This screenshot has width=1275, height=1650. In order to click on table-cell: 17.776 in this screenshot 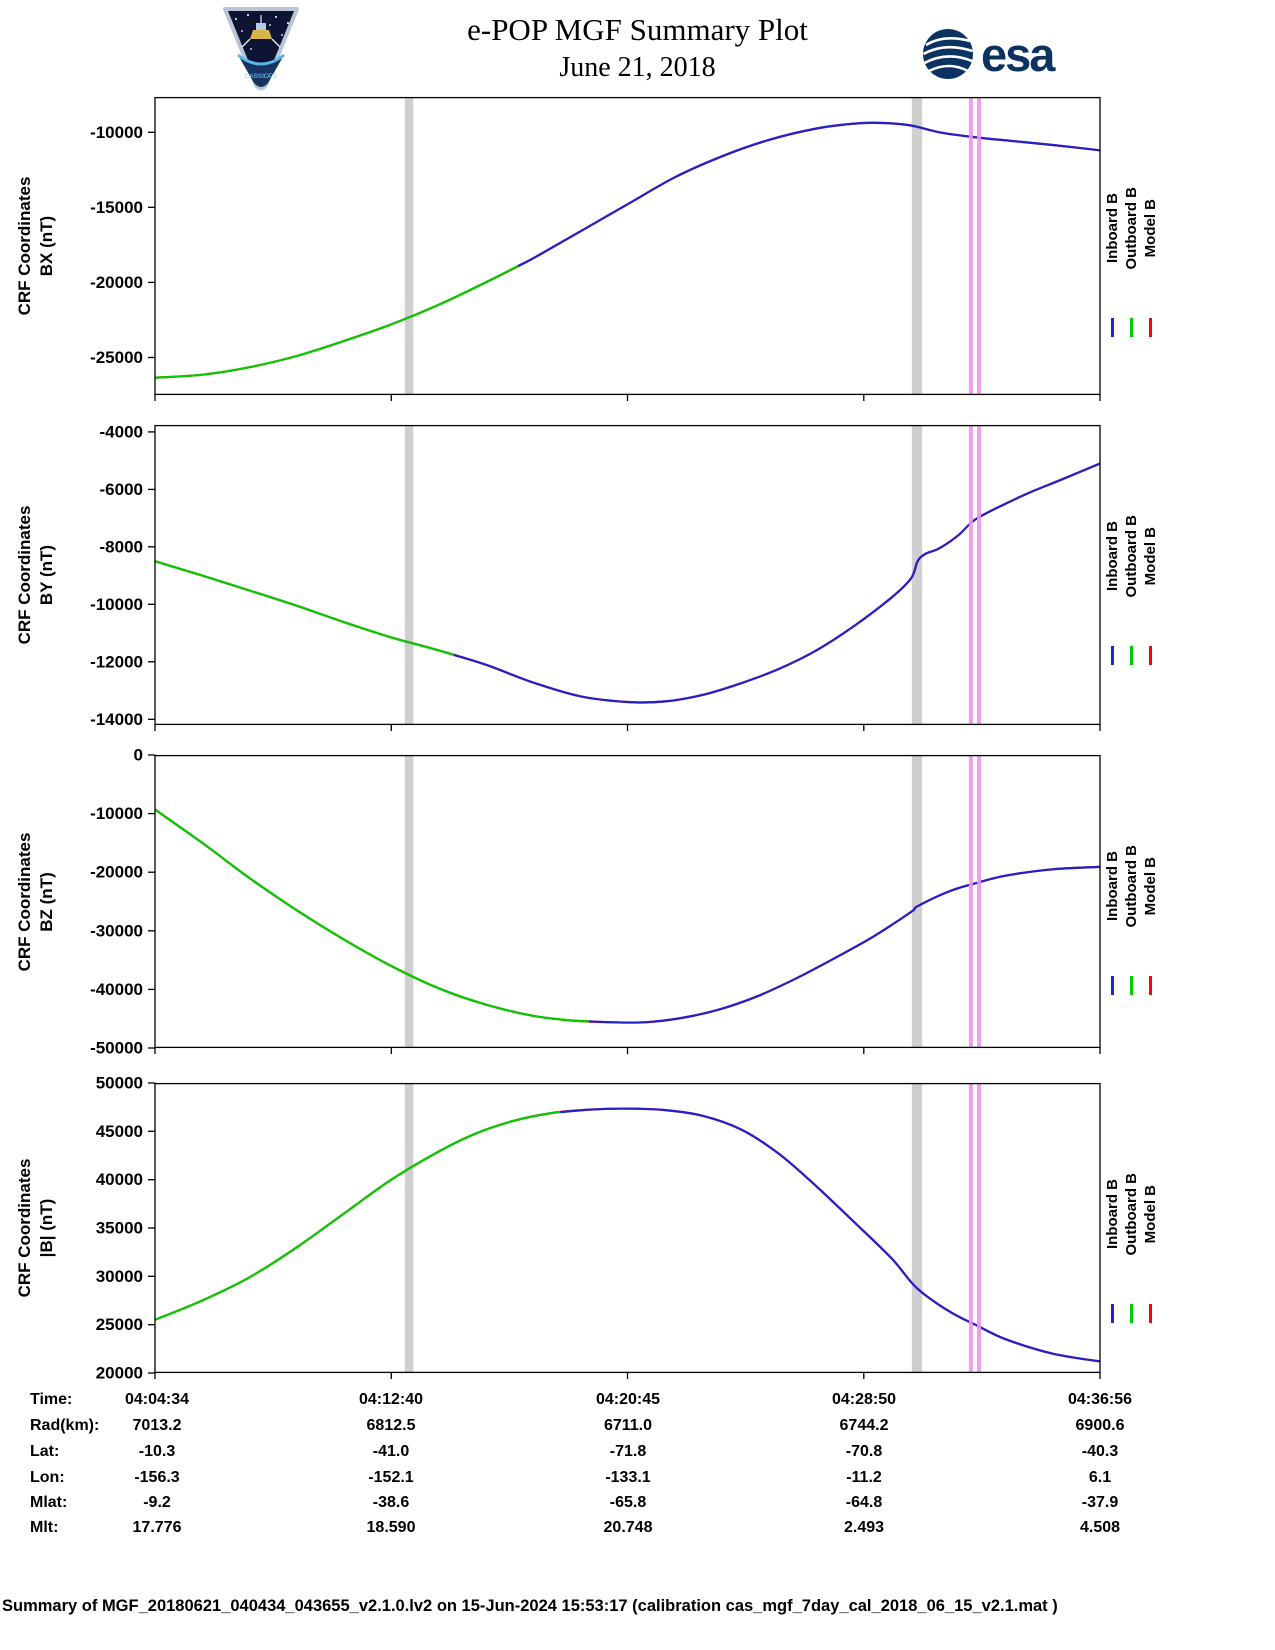, I will do `click(157, 1527)`.